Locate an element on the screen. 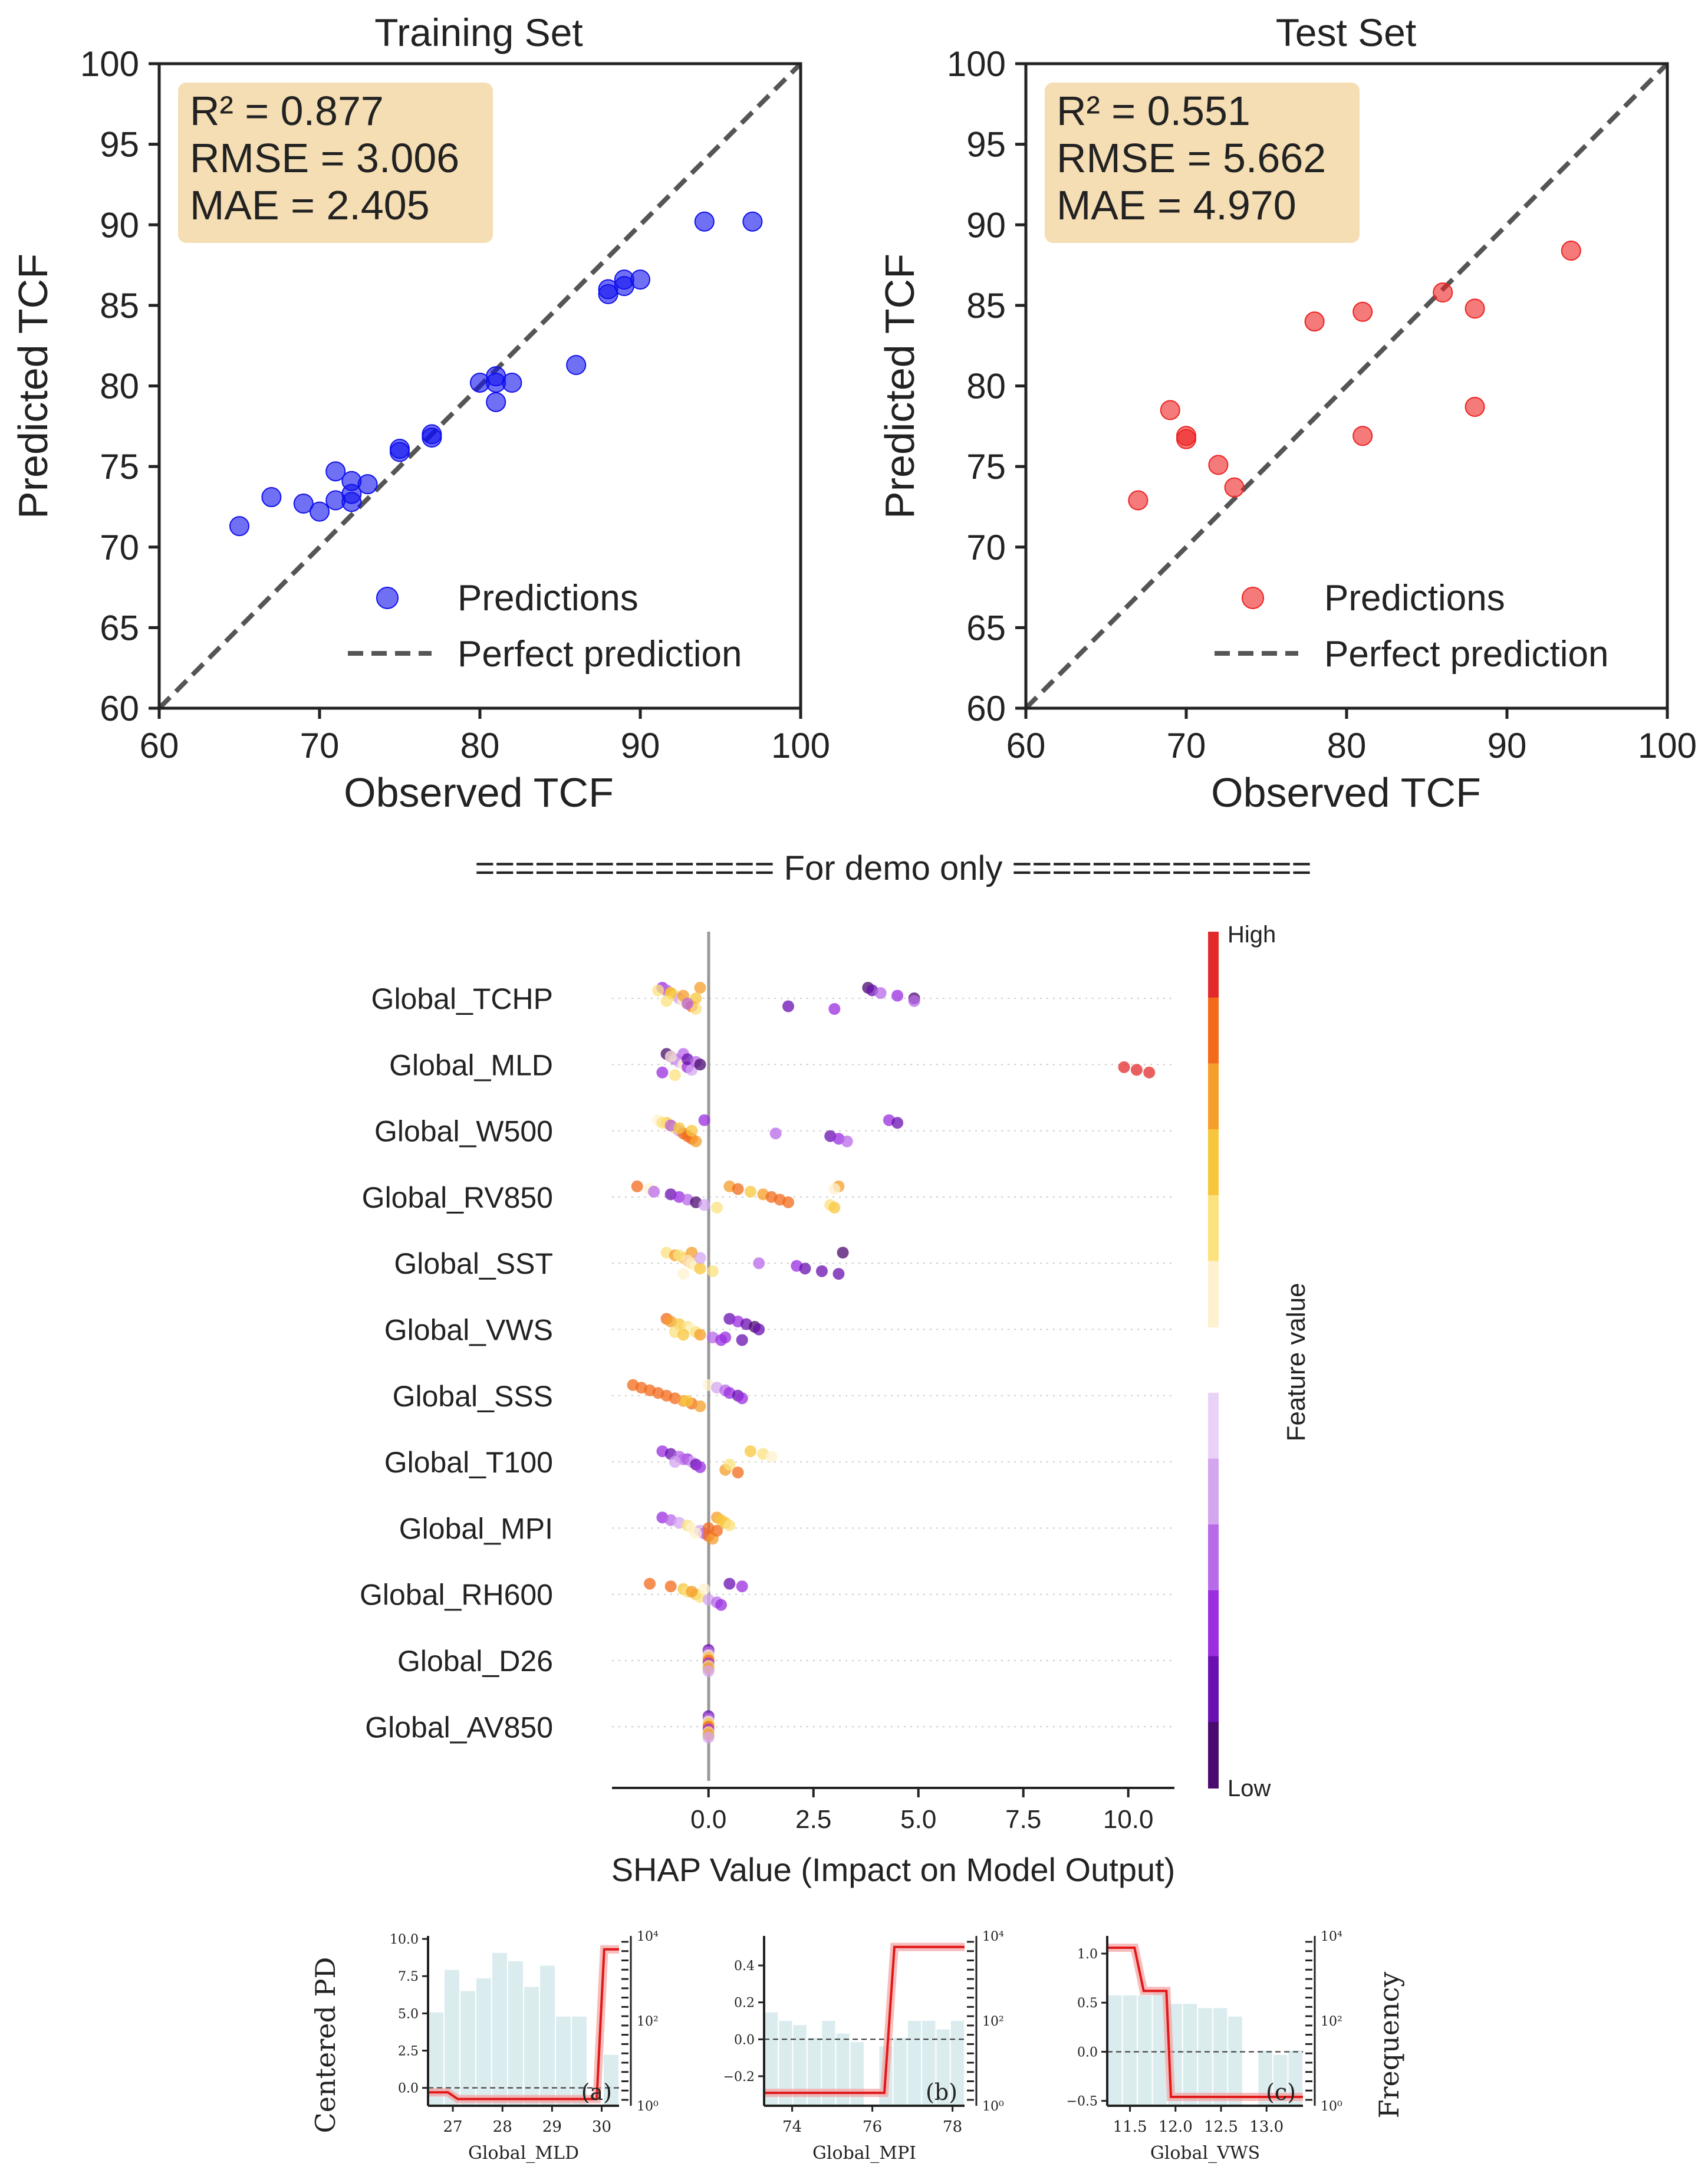 Image resolution: width=1708 pixels, height=2183 pixels. test-legend: Predictions Perfect prediction is located at coordinates (1411, 626).